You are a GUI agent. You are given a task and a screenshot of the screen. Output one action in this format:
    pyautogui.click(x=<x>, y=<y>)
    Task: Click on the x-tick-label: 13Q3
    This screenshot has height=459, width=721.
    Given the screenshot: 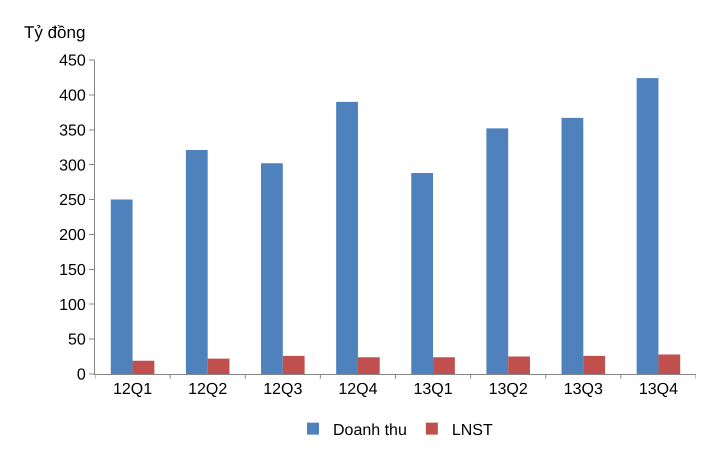 What is the action you would take?
    pyautogui.click(x=583, y=389)
    